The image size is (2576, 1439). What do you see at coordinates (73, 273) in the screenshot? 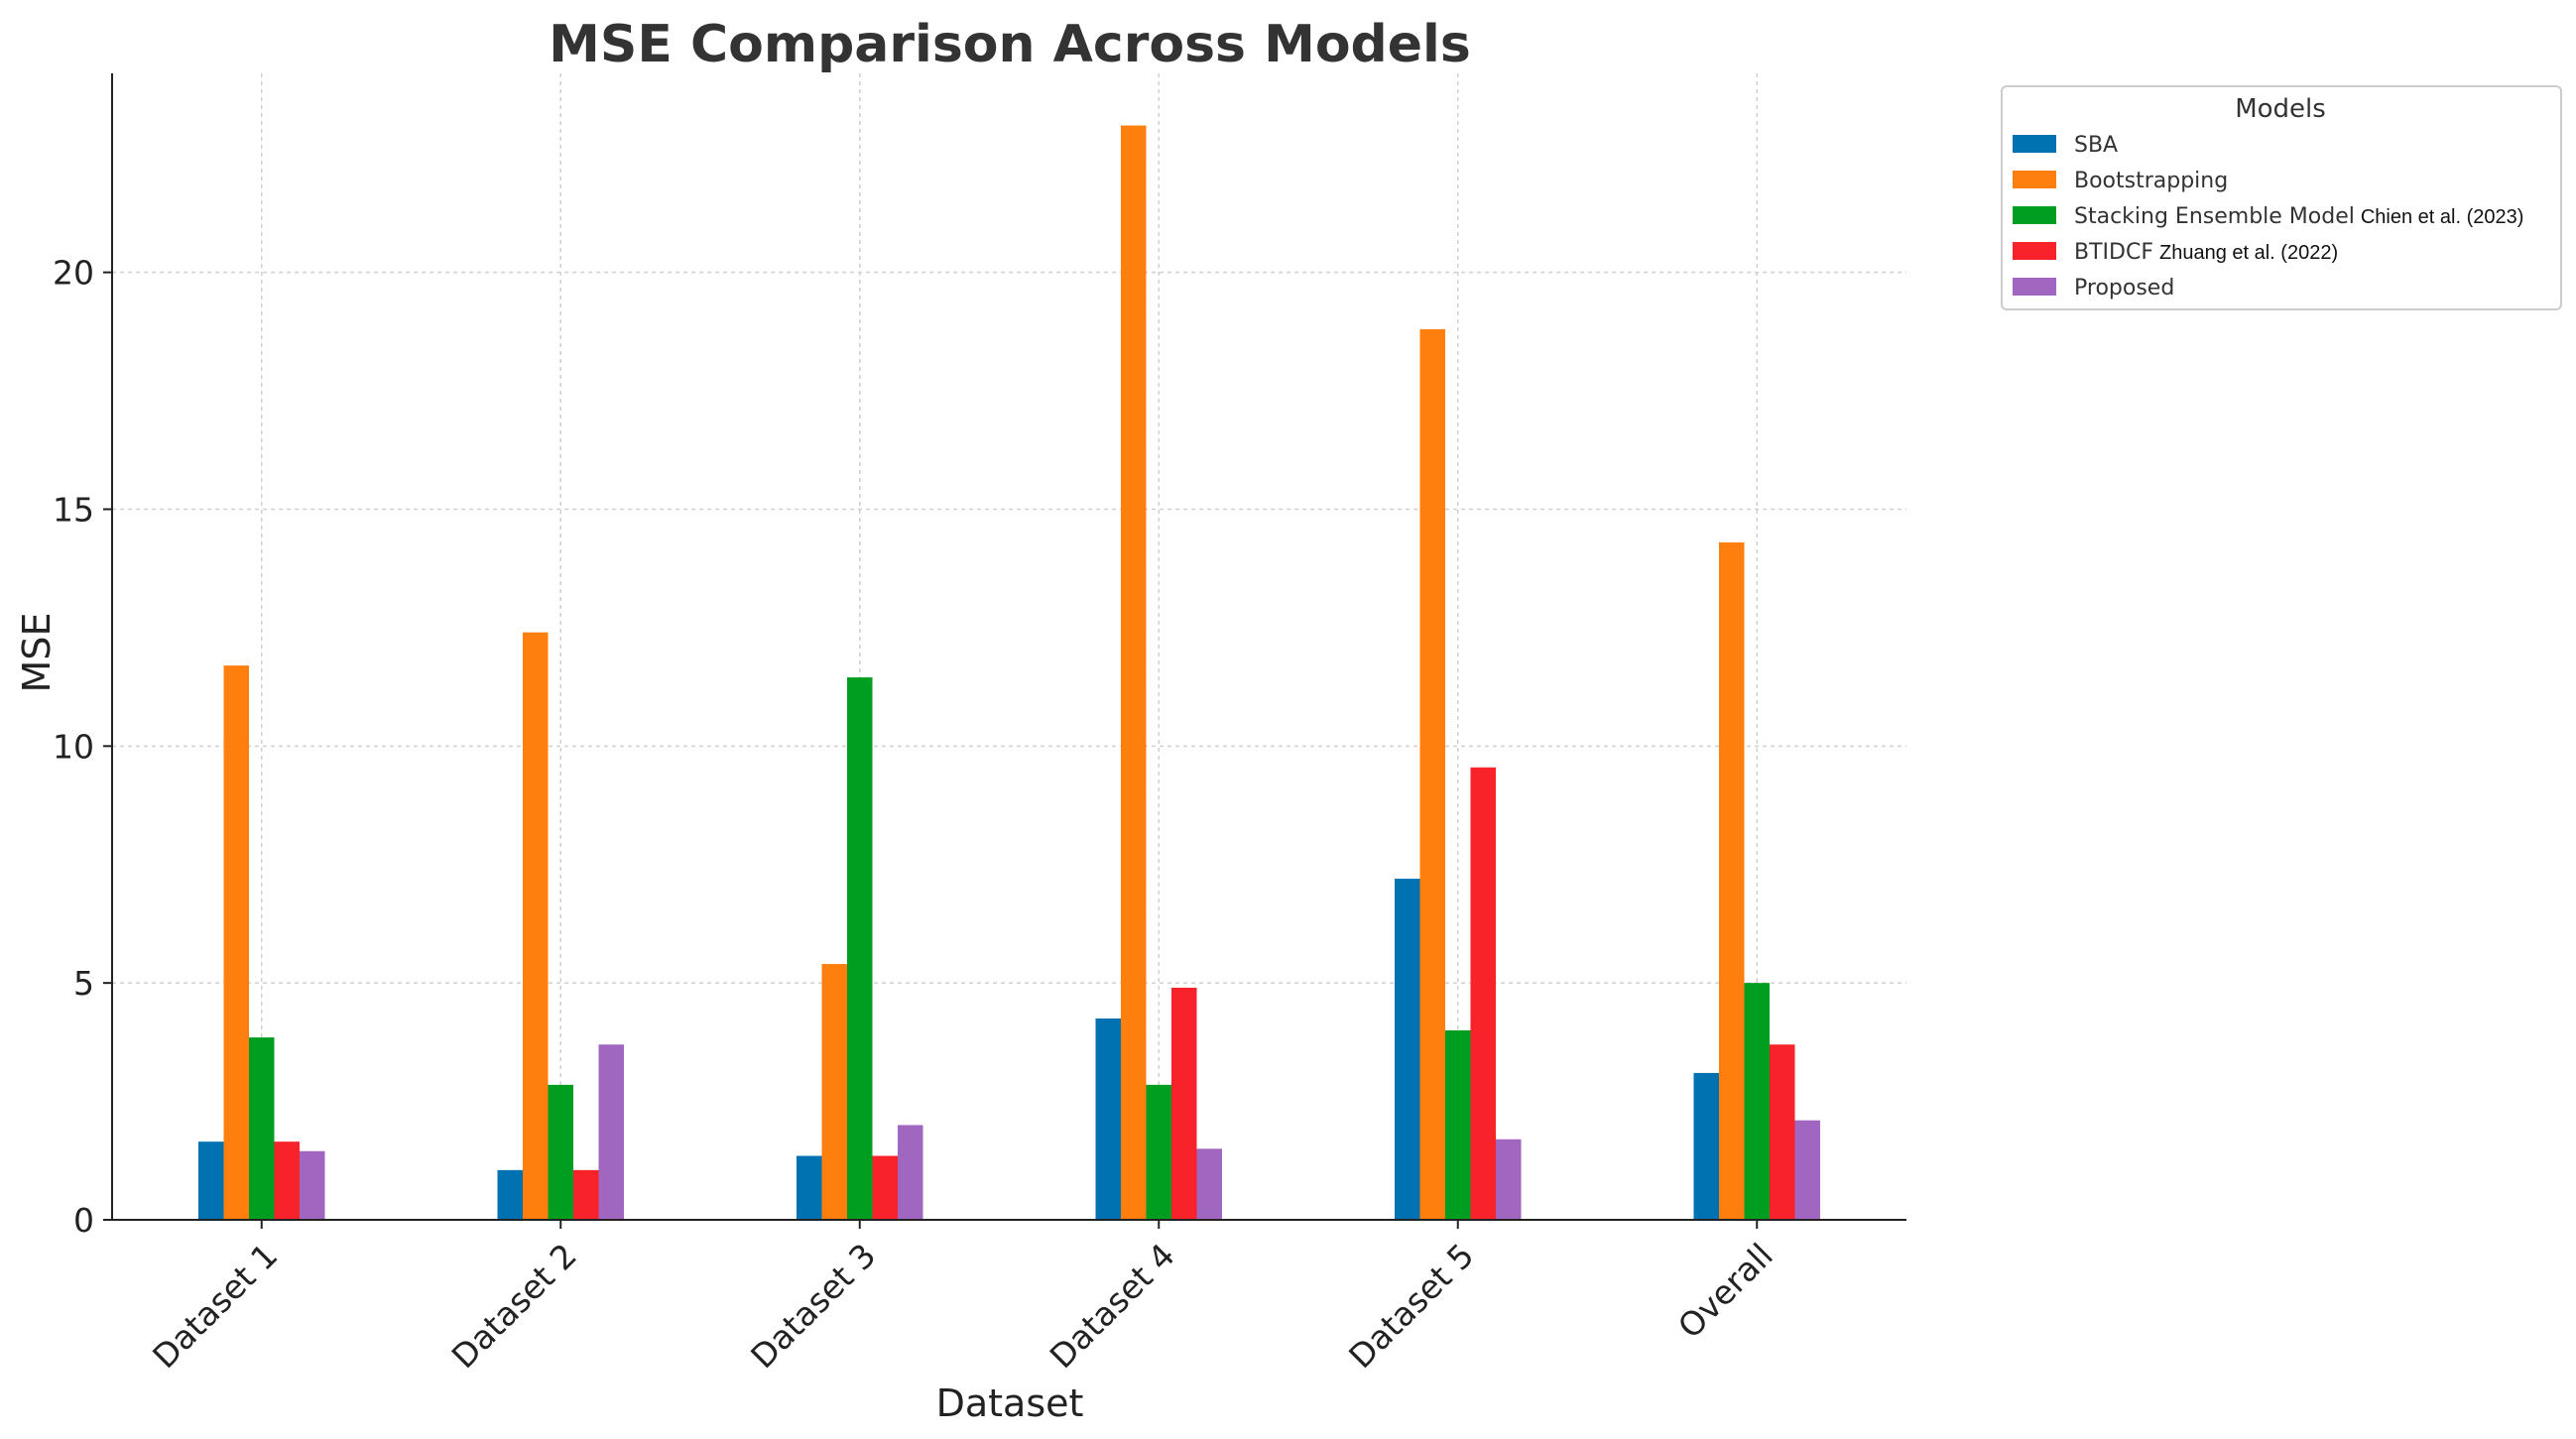
I see `y-tick-label: 20` at bounding box center [73, 273].